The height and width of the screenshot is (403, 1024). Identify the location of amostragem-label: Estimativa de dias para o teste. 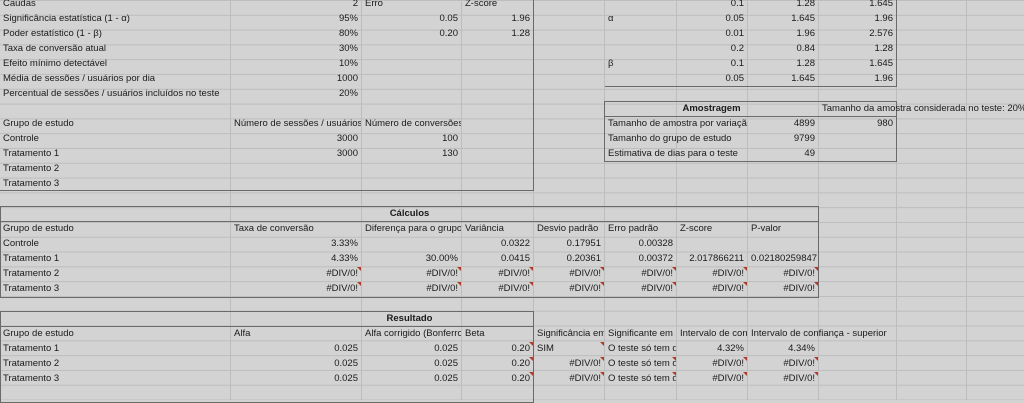
(673, 153).